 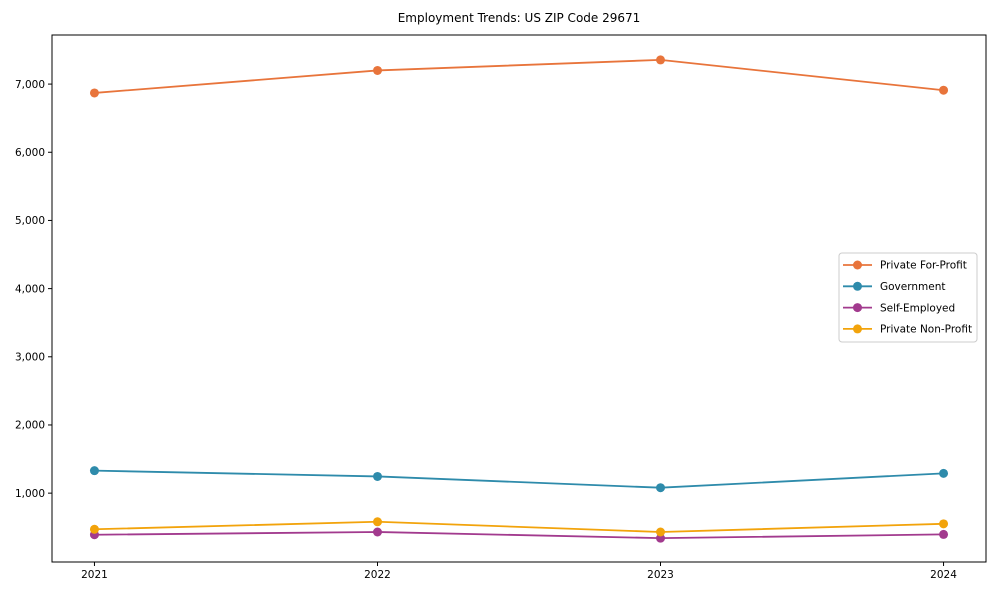 I want to click on legend-box, so click(x=908, y=297).